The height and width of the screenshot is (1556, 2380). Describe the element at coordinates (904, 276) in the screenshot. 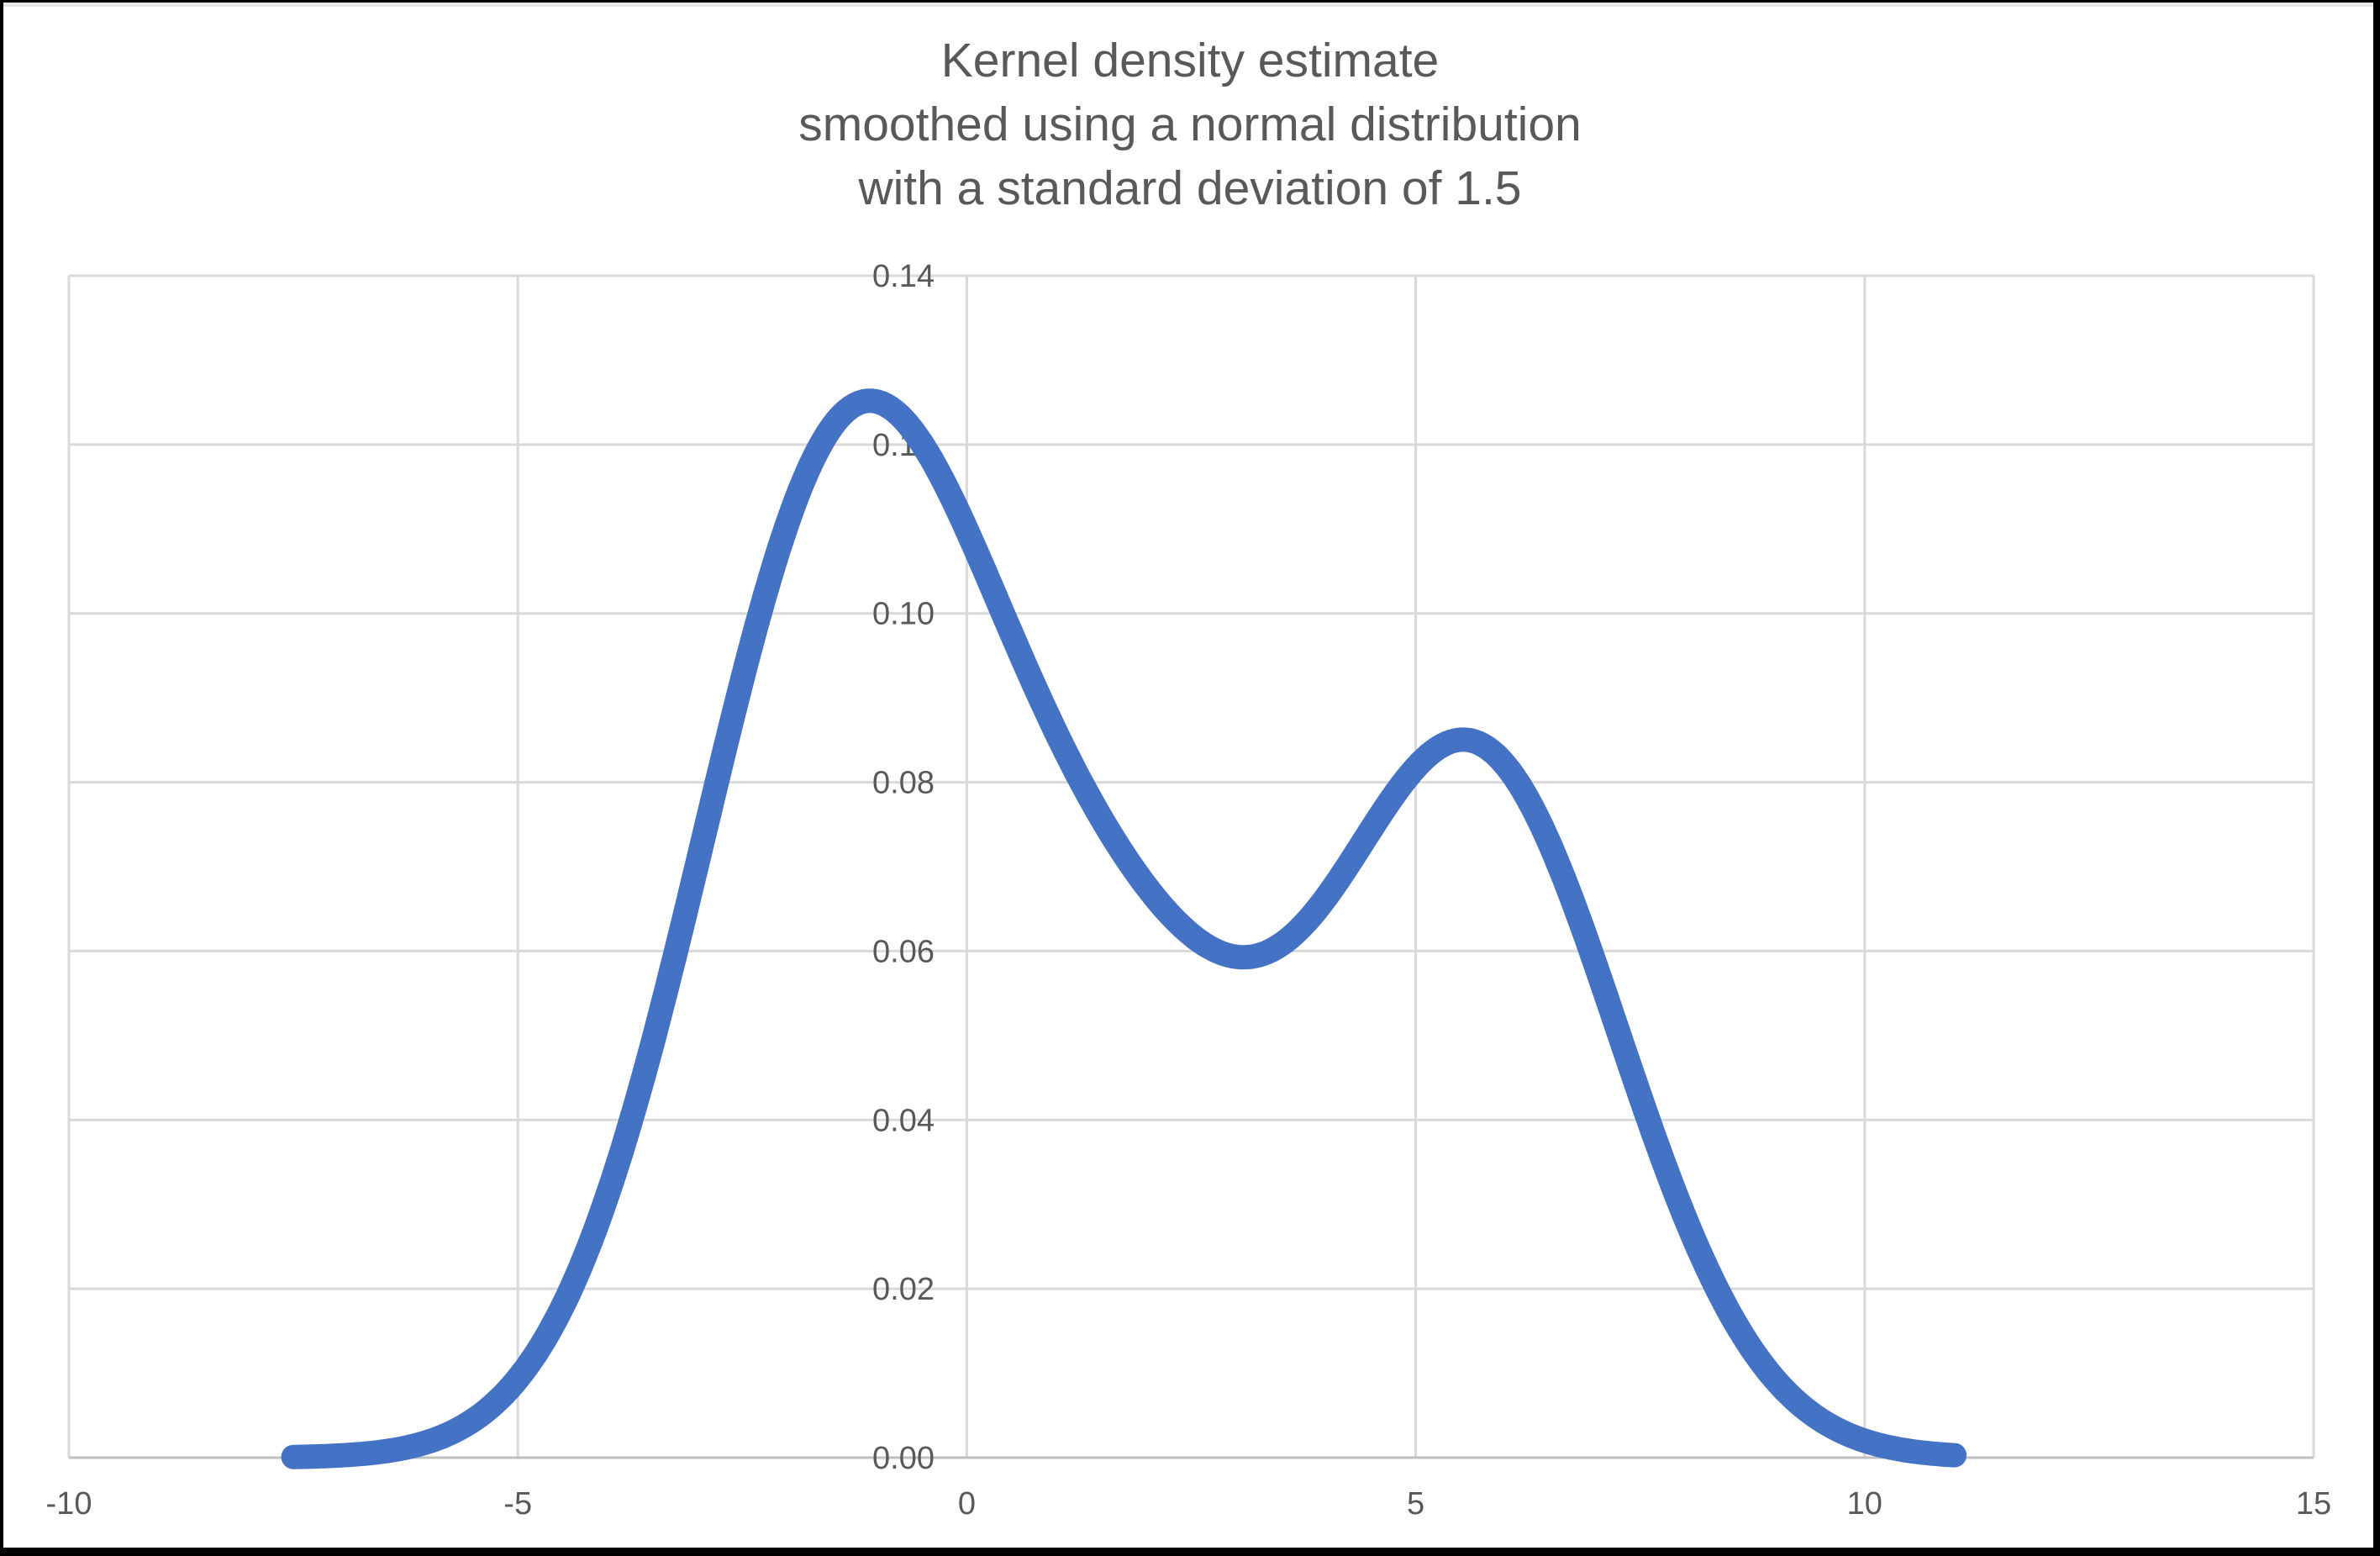

I see `y-tick-label-0.14: 0.14` at that location.